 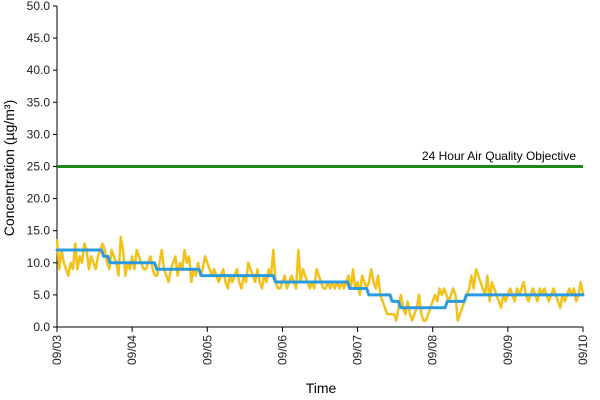 What do you see at coordinates (39, 167) in the screenshot?
I see `y-tick-label: 25.0` at bounding box center [39, 167].